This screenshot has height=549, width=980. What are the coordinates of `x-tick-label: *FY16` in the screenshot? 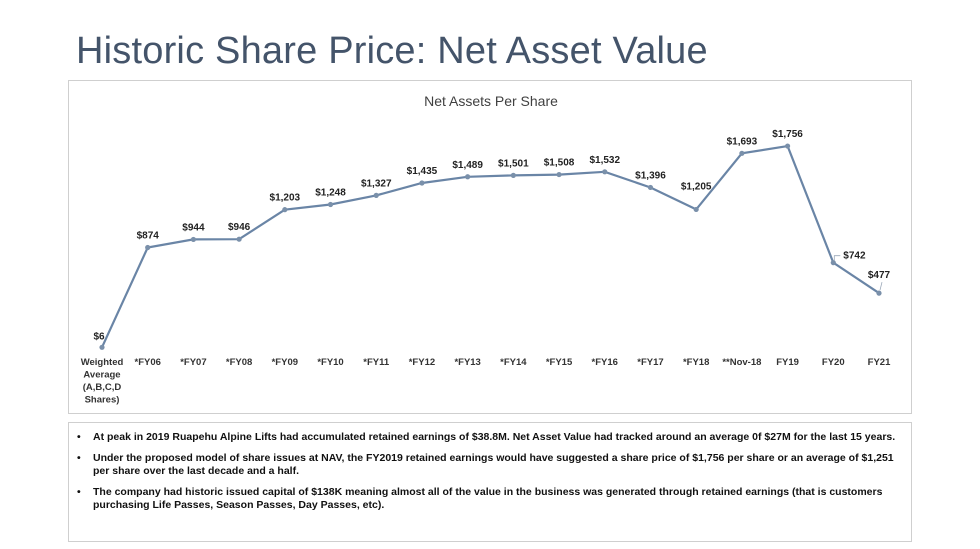 It's located at (605, 362).